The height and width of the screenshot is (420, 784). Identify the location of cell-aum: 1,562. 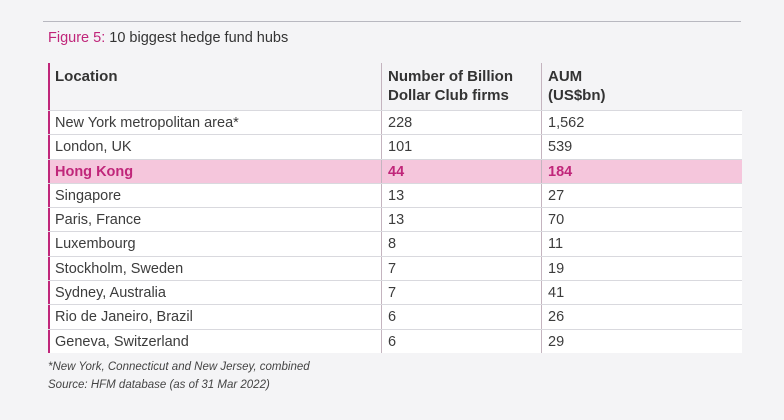
(641, 123).